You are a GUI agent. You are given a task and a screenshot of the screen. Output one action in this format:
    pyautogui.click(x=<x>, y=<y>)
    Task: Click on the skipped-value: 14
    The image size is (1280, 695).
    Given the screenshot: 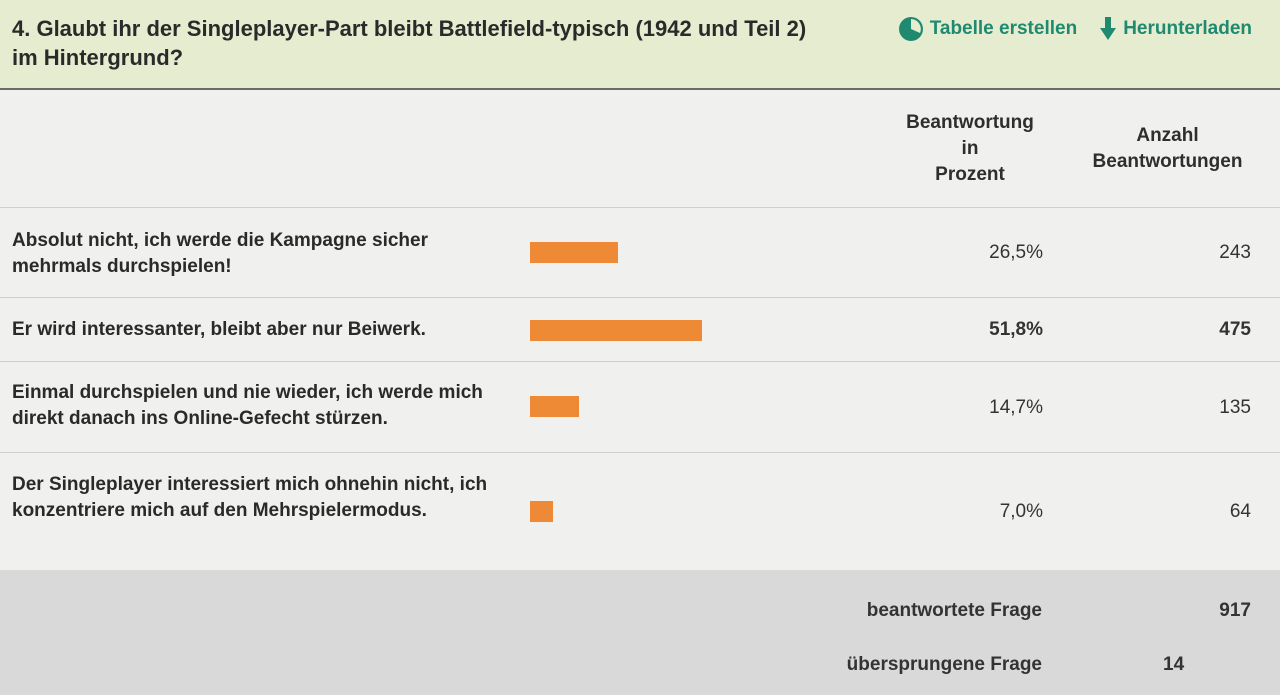 What is the action you would take?
    pyautogui.click(x=1174, y=664)
    